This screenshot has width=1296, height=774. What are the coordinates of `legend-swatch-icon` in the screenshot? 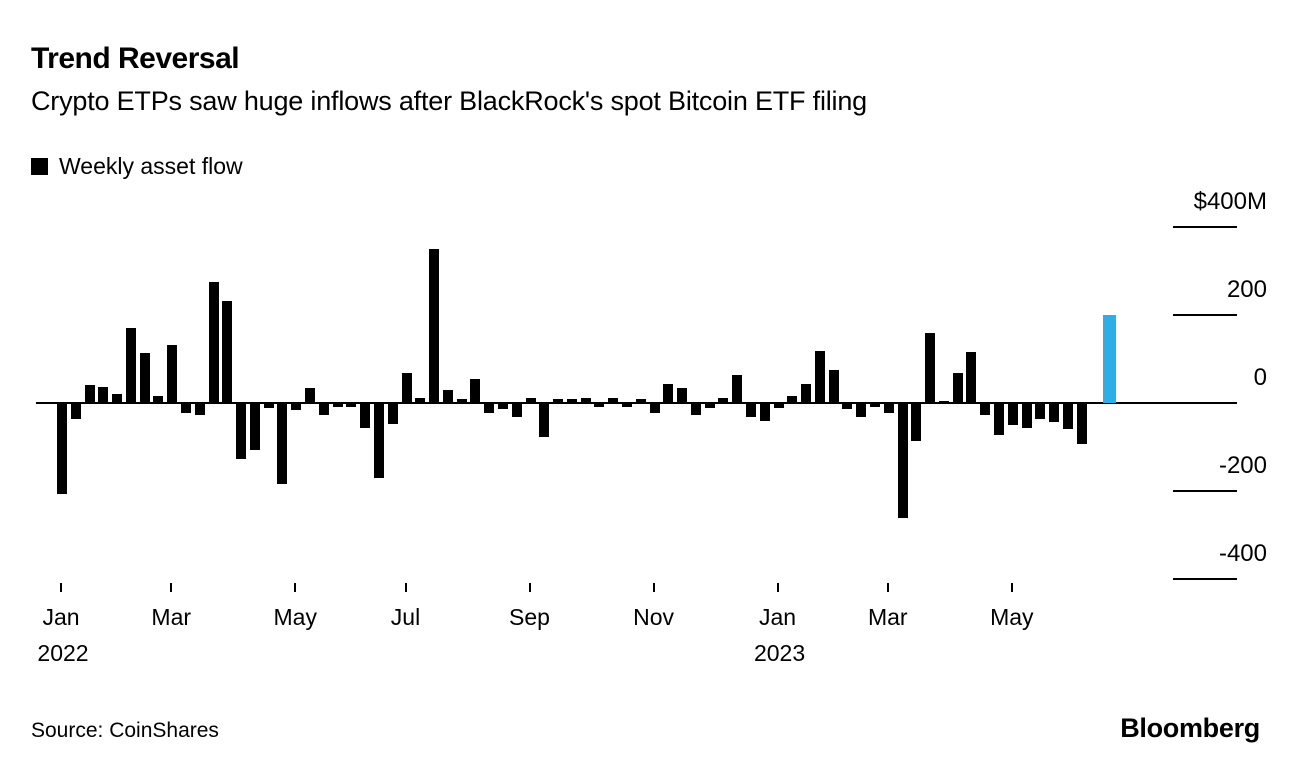 It's located at (39, 166).